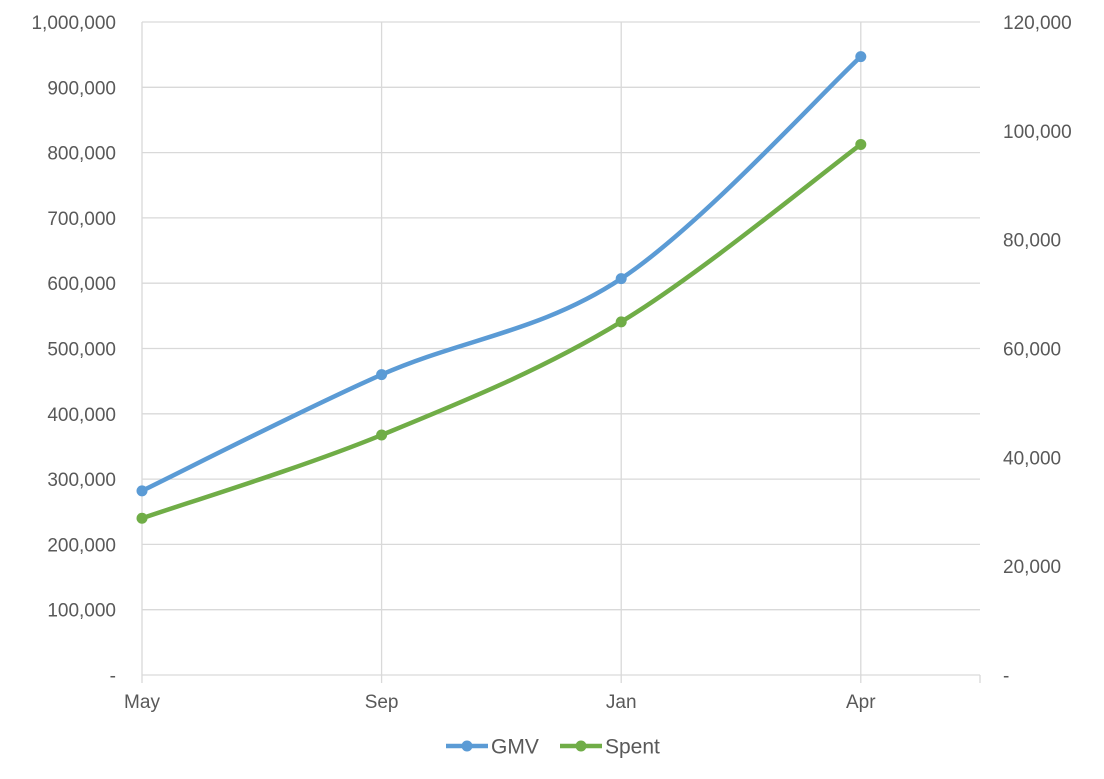  Describe the element at coordinates (81, 350) in the screenshot. I see `left-y-tick-label: 500,000` at that location.